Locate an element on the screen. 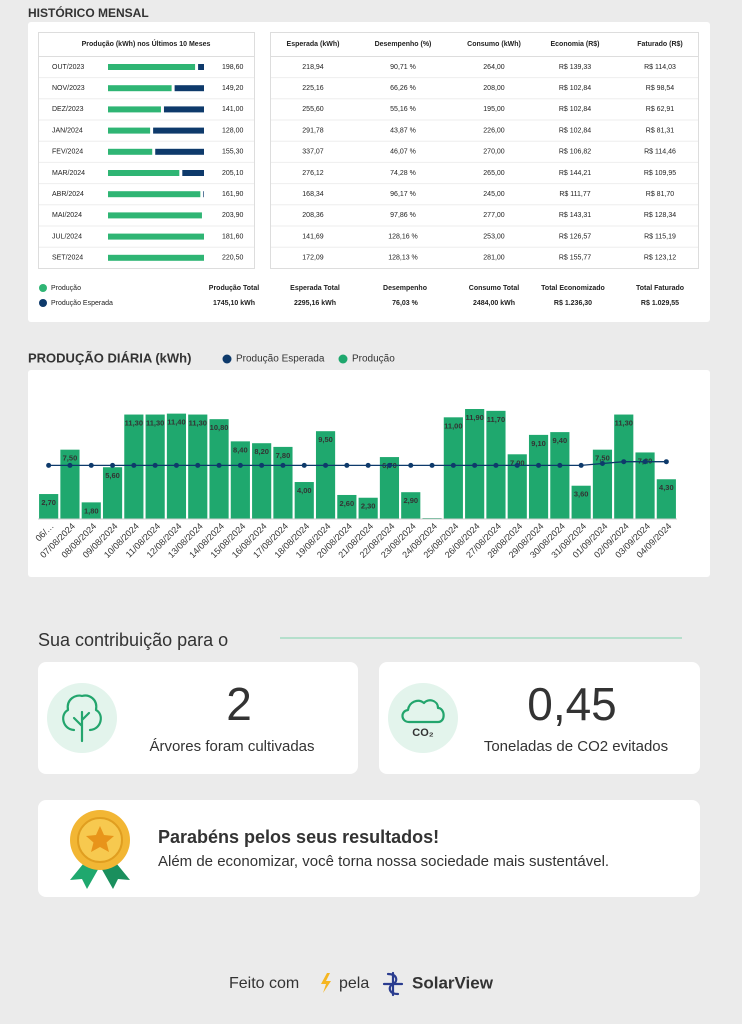  cell: R$ 106,82 is located at coordinates (575, 152).